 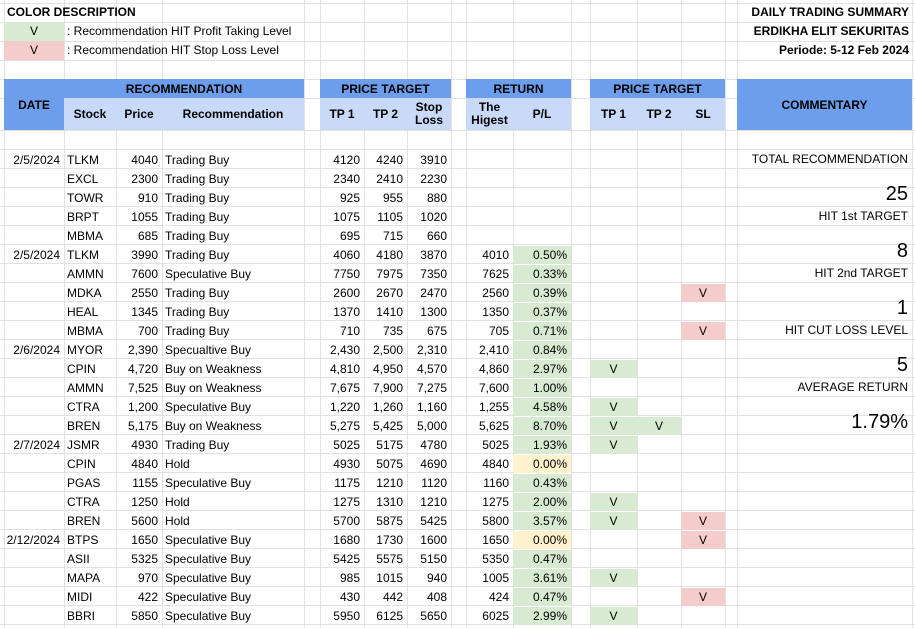 I want to click on row-pl: 0.47%, so click(x=542, y=559).